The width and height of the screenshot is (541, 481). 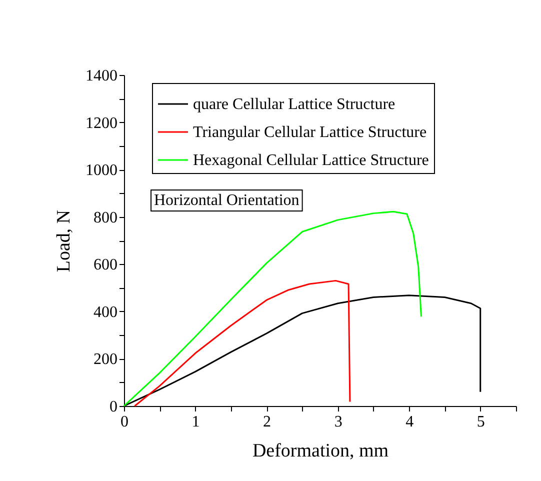 I want to click on y-tick-label: 0, so click(x=114, y=407).